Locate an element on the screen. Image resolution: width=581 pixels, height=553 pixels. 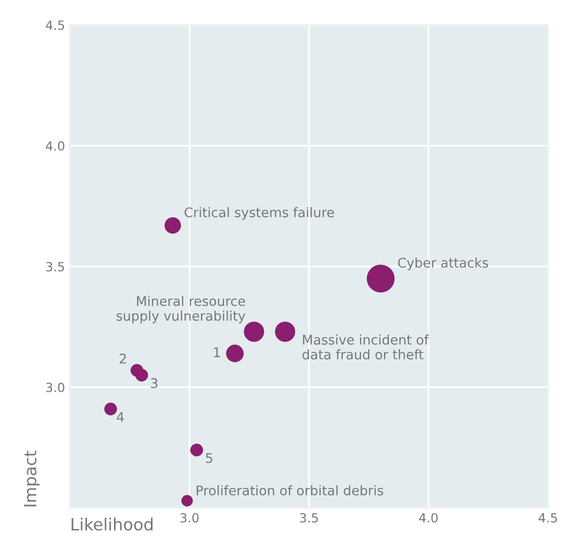
y-tick-label: 3.5 is located at coordinates (55, 267).